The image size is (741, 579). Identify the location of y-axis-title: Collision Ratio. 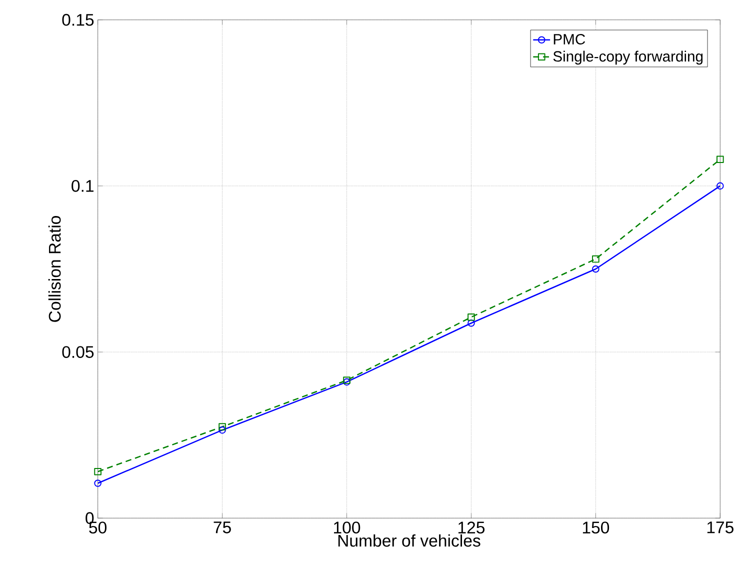
(54, 269).